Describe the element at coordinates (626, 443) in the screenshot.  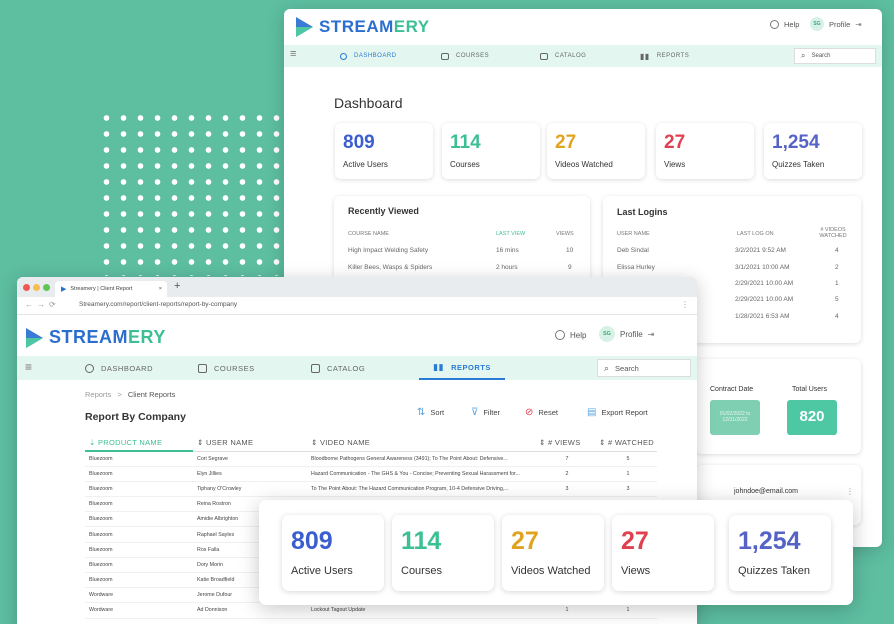
I see `column-header-watched: ⇕ # WATCHED` at that location.